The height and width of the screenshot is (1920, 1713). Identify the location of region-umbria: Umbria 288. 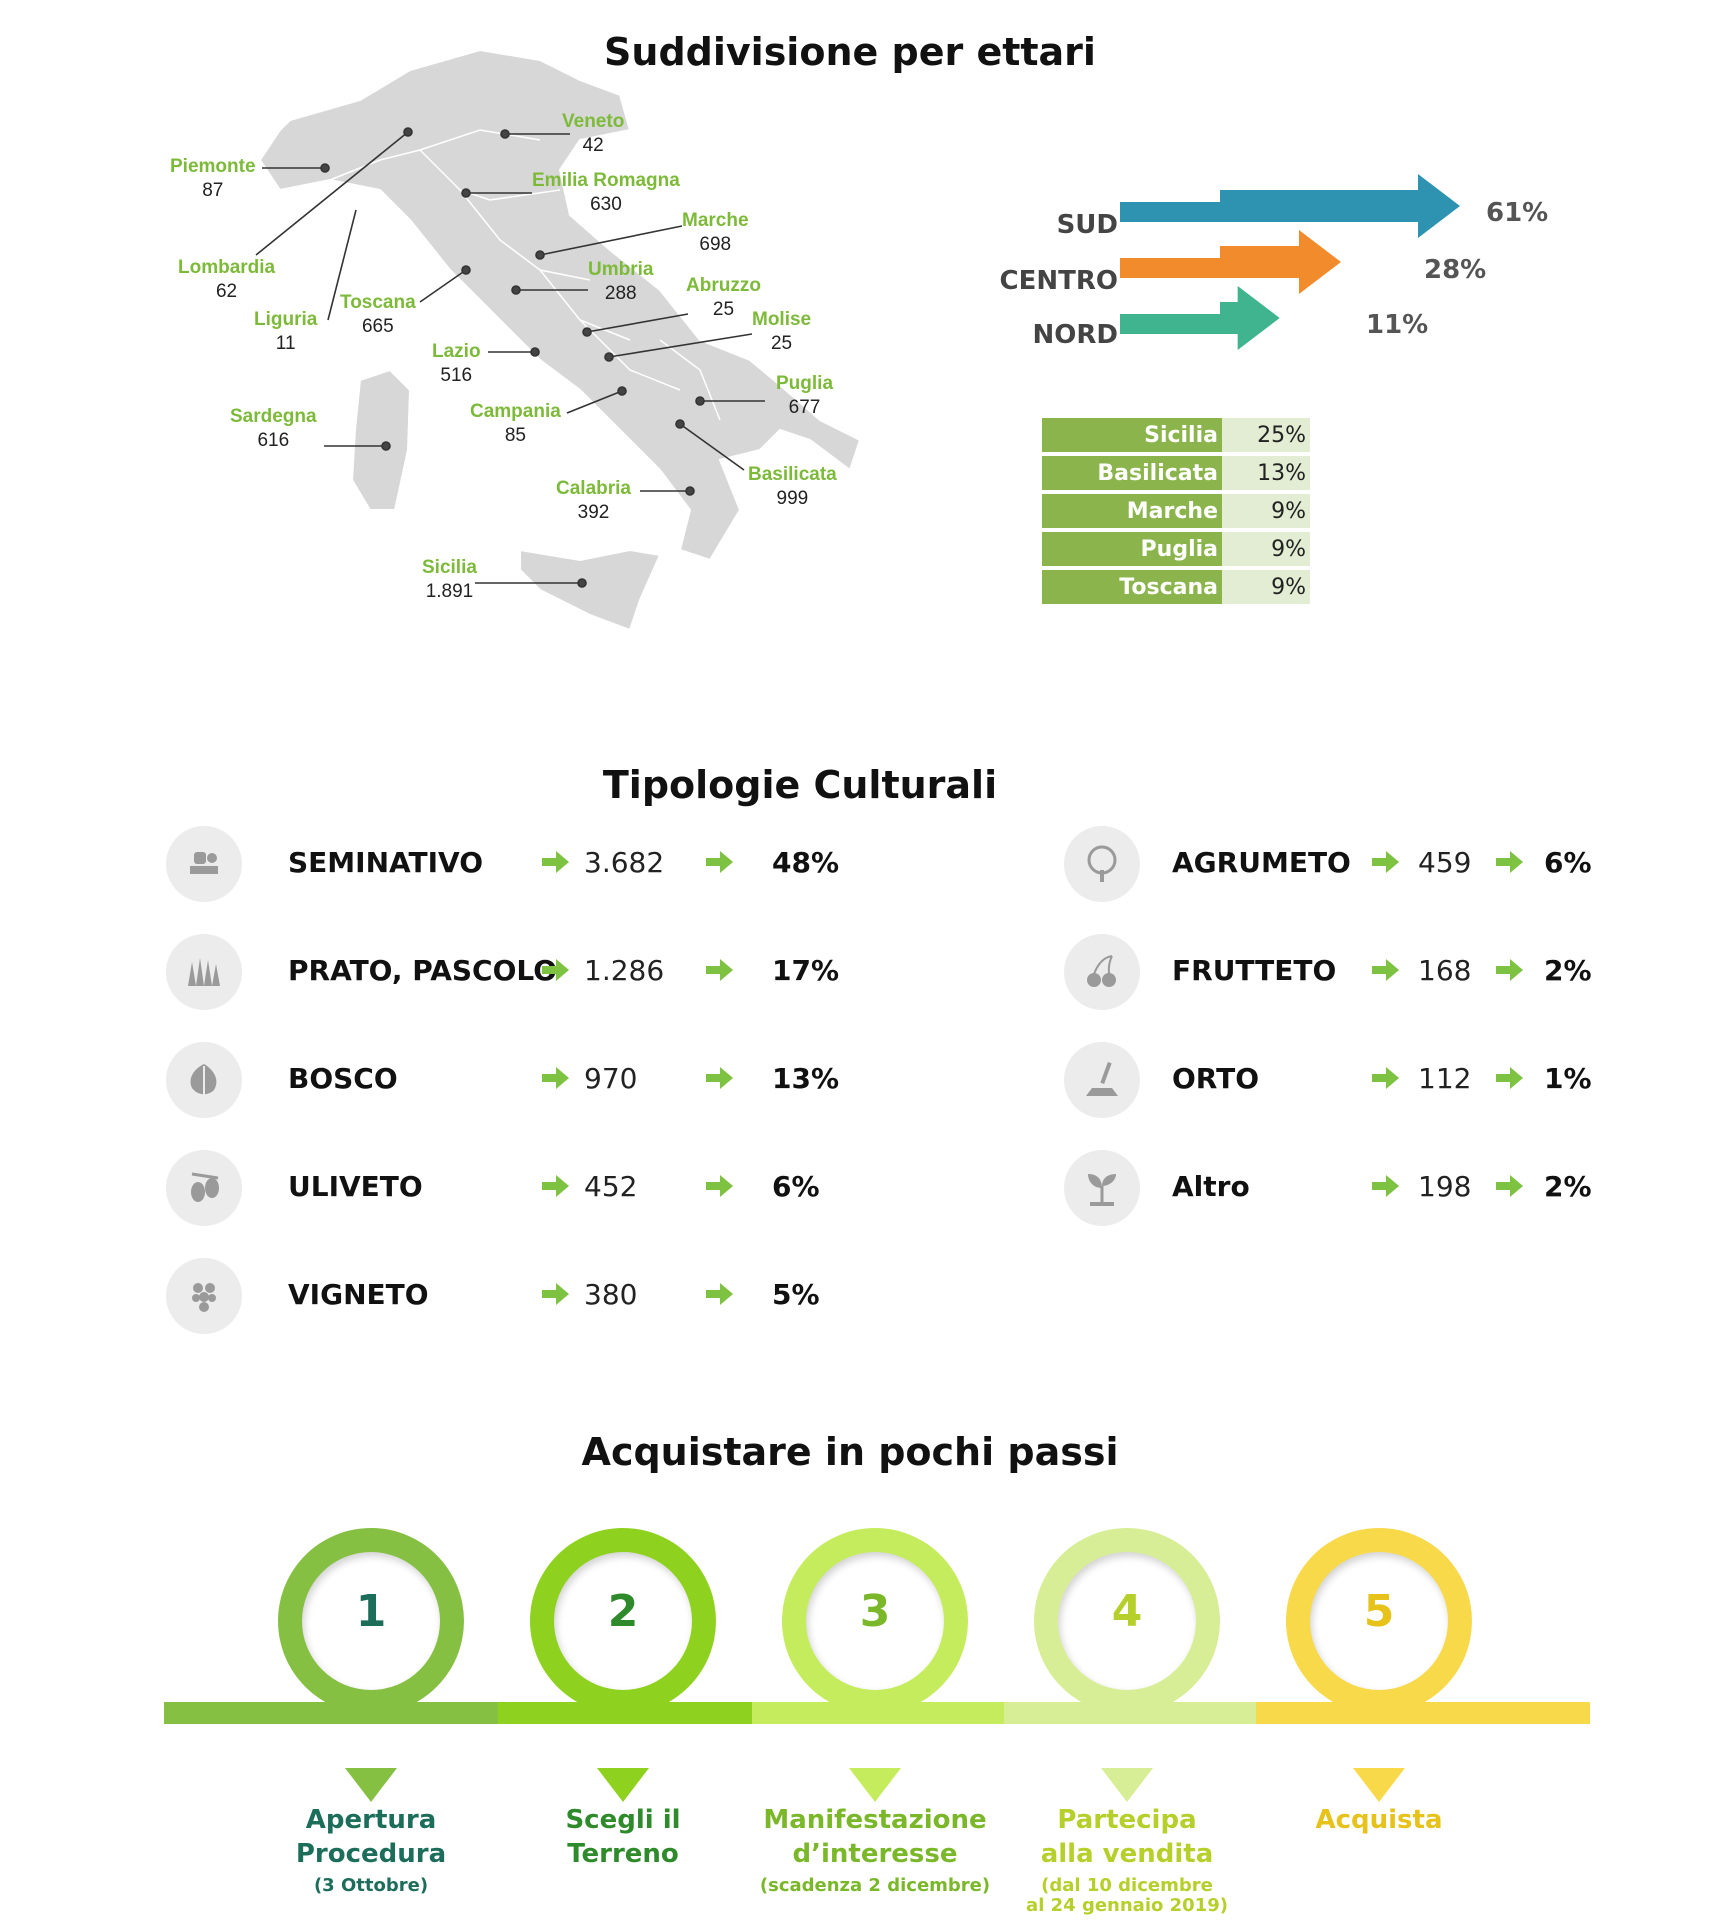
(621, 281).